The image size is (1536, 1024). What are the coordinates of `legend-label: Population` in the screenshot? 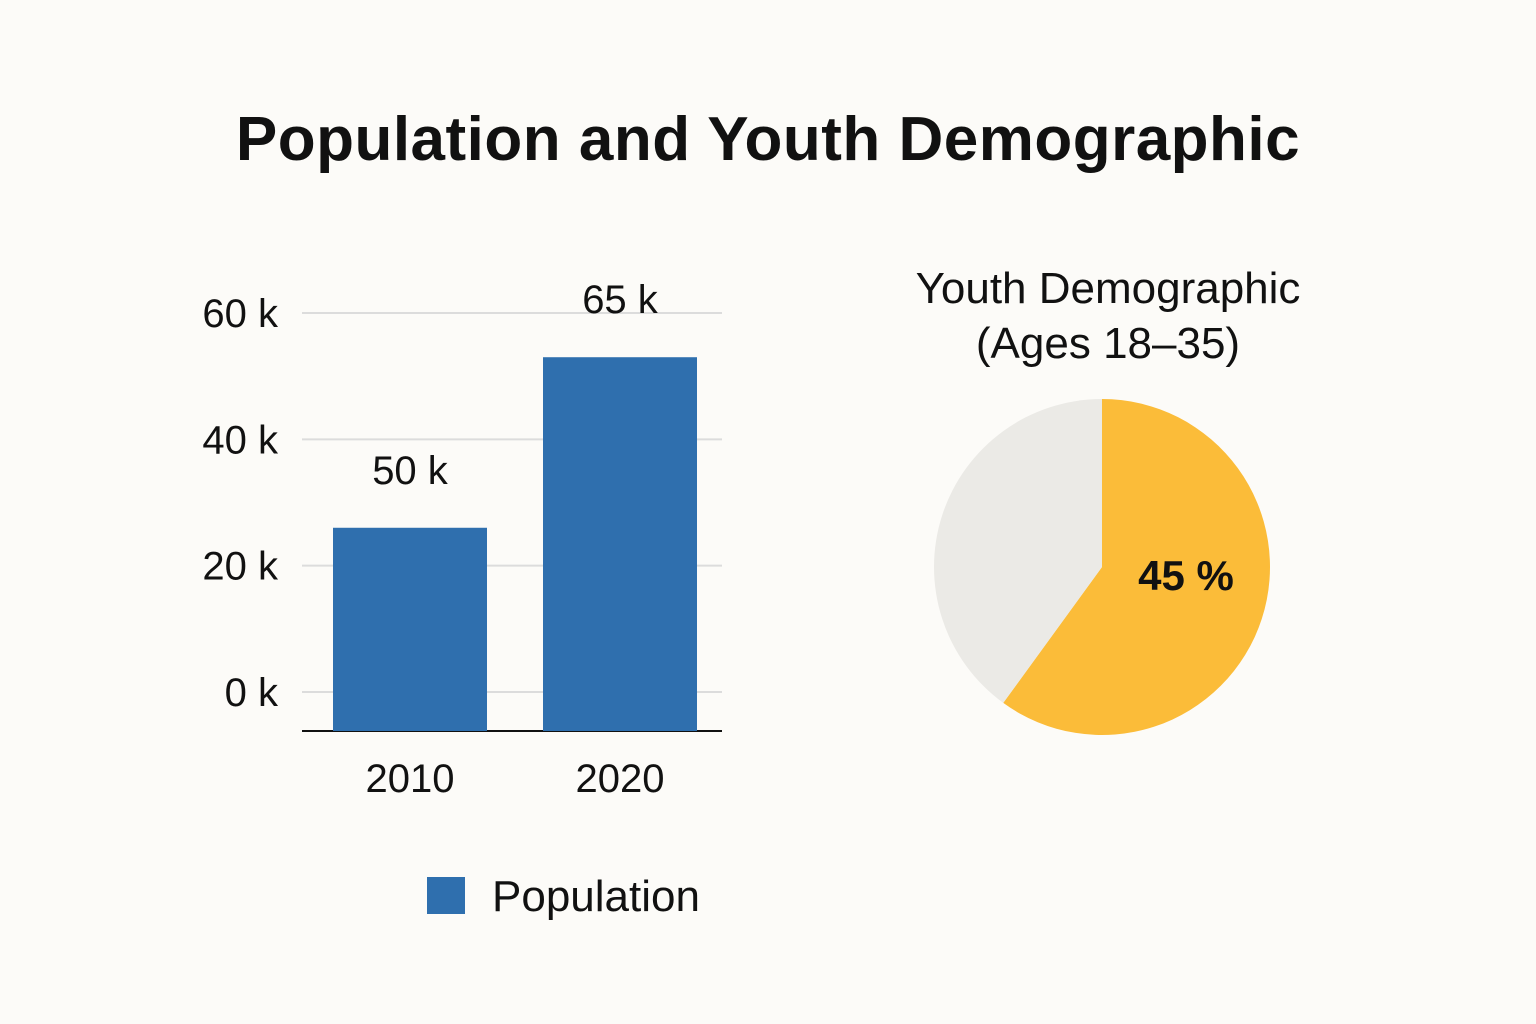 It's located at (596, 896).